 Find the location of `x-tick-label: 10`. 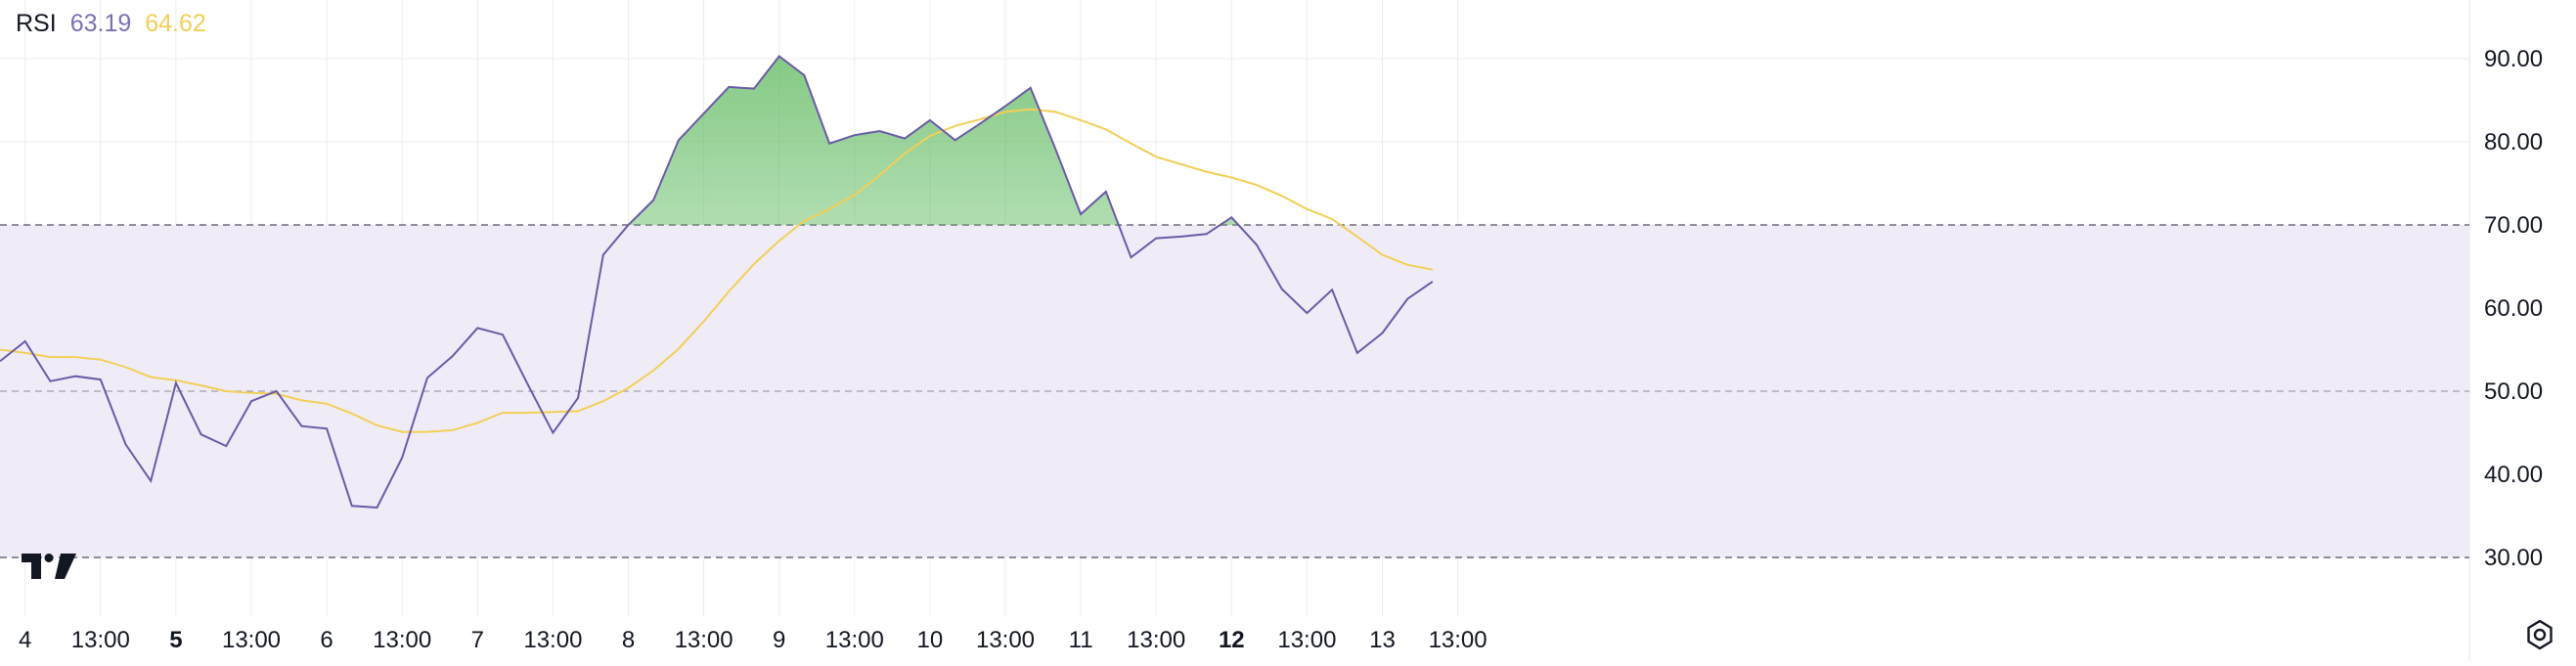

x-tick-label: 10 is located at coordinates (930, 640).